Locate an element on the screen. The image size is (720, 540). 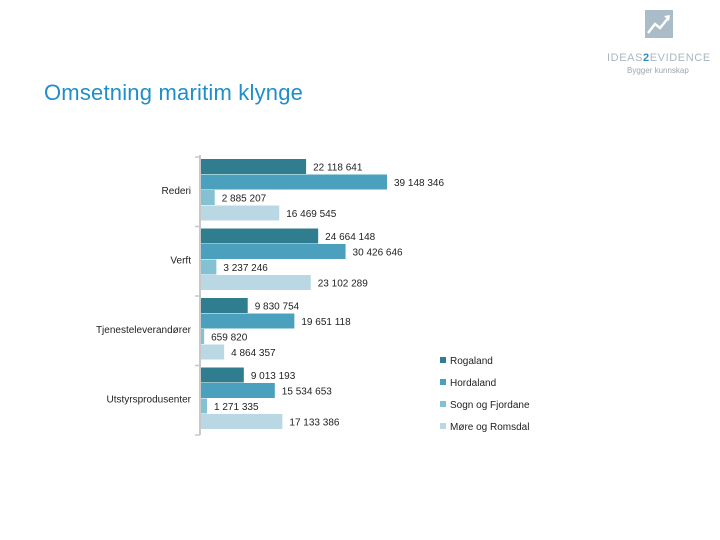
legend-label: Rogaland is located at coordinates (471, 361).